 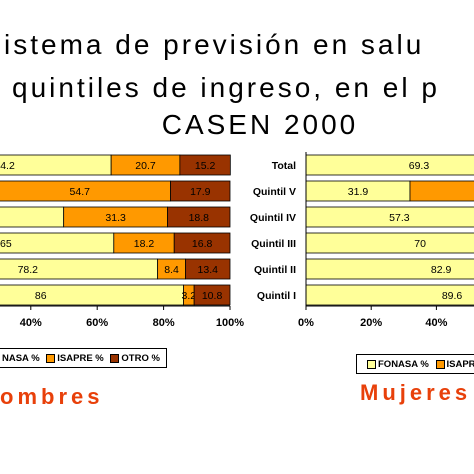 I want to click on data-label: 3.2, so click(x=189, y=296).